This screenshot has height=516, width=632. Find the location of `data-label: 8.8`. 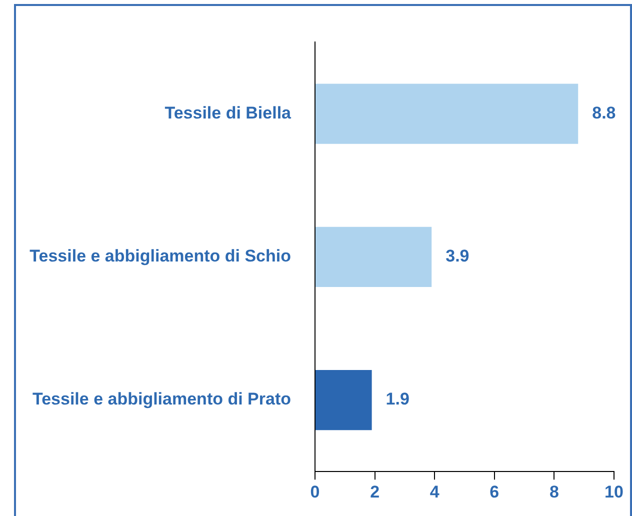

data-label: 8.8 is located at coordinates (604, 112).